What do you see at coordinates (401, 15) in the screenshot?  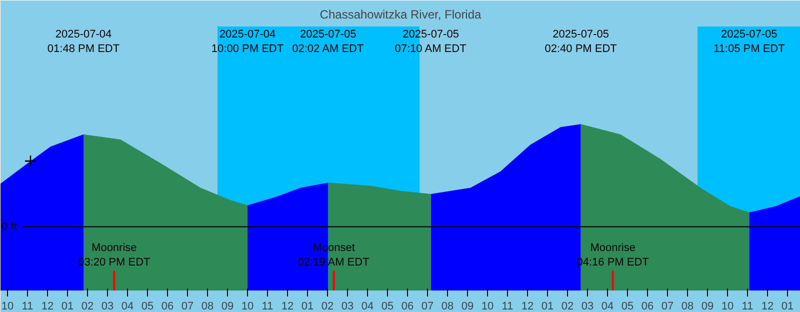 I see `chart-title: Chassahowitzka River, Florida` at bounding box center [401, 15].